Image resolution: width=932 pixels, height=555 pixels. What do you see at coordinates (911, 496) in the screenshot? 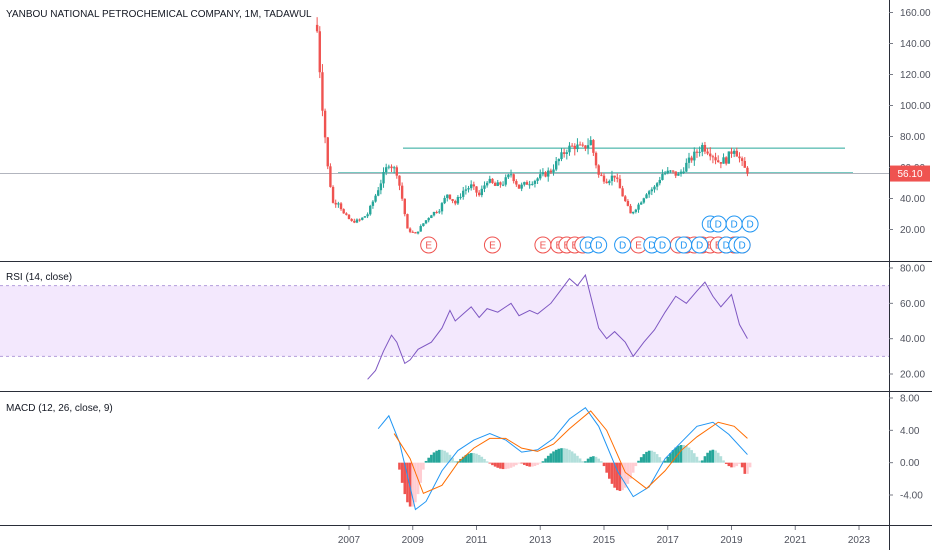
I see `macd-y-tick-label: -4.00` at bounding box center [911, 496].